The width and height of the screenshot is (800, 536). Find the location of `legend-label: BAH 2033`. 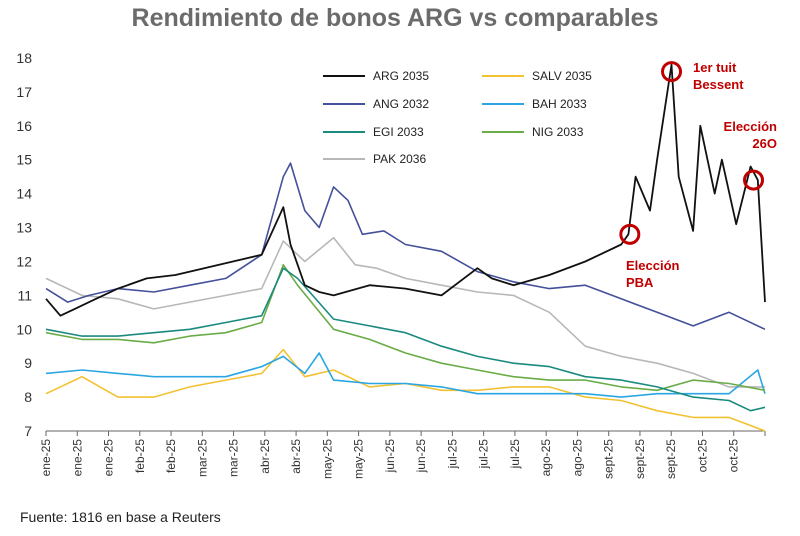

legend-label: BAH 2033 is located at coordinates (559, 104).